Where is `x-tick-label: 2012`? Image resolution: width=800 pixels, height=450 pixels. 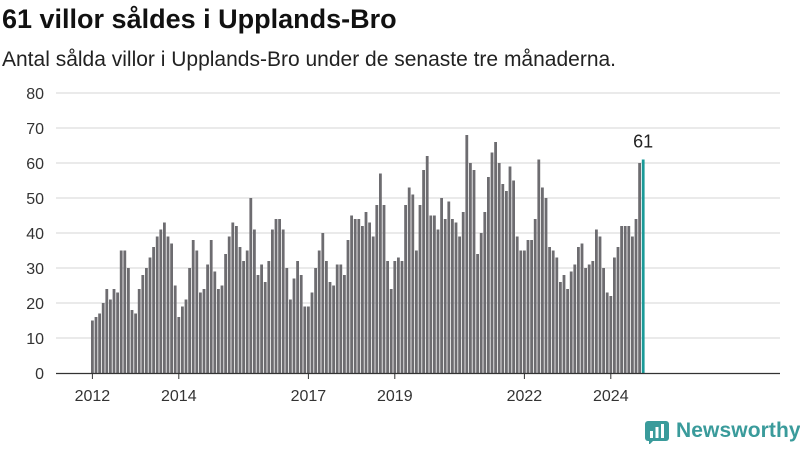
x-tick-label: 2012 is located at coordinates (93, 396).